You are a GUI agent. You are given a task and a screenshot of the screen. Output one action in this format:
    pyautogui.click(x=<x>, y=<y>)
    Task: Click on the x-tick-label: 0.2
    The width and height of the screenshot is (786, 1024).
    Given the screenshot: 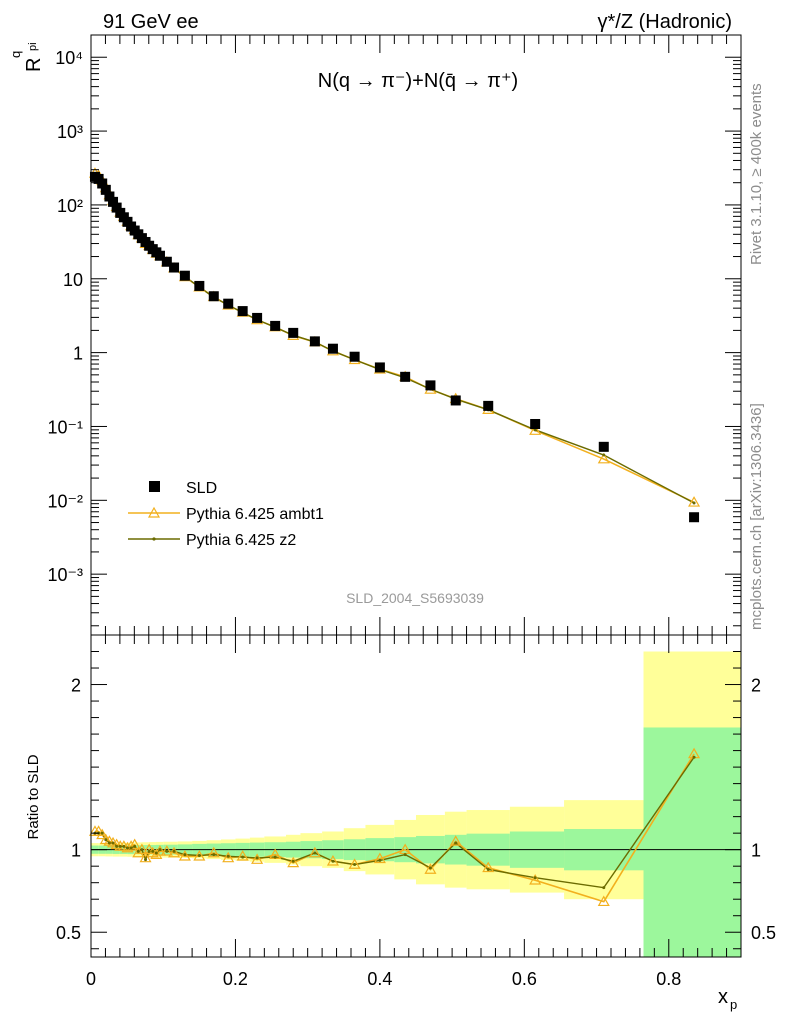 What is the action you would take?
    pyautogui.click(x=235, y=979)
    